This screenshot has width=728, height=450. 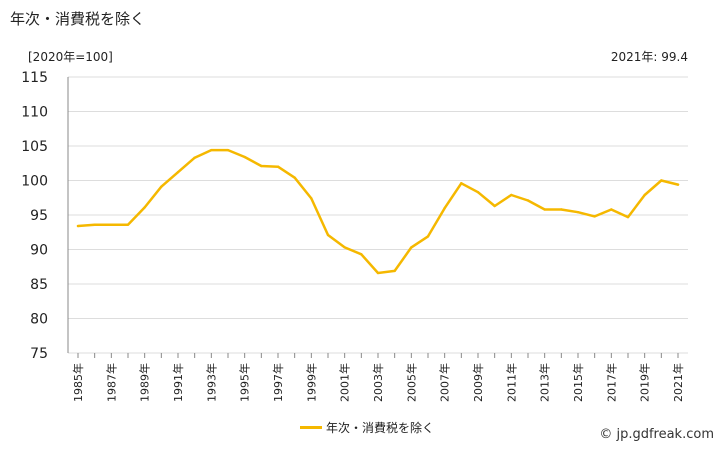 I want to click on chart-title: 年次・消費税を除く, so click(x=78, y=19).